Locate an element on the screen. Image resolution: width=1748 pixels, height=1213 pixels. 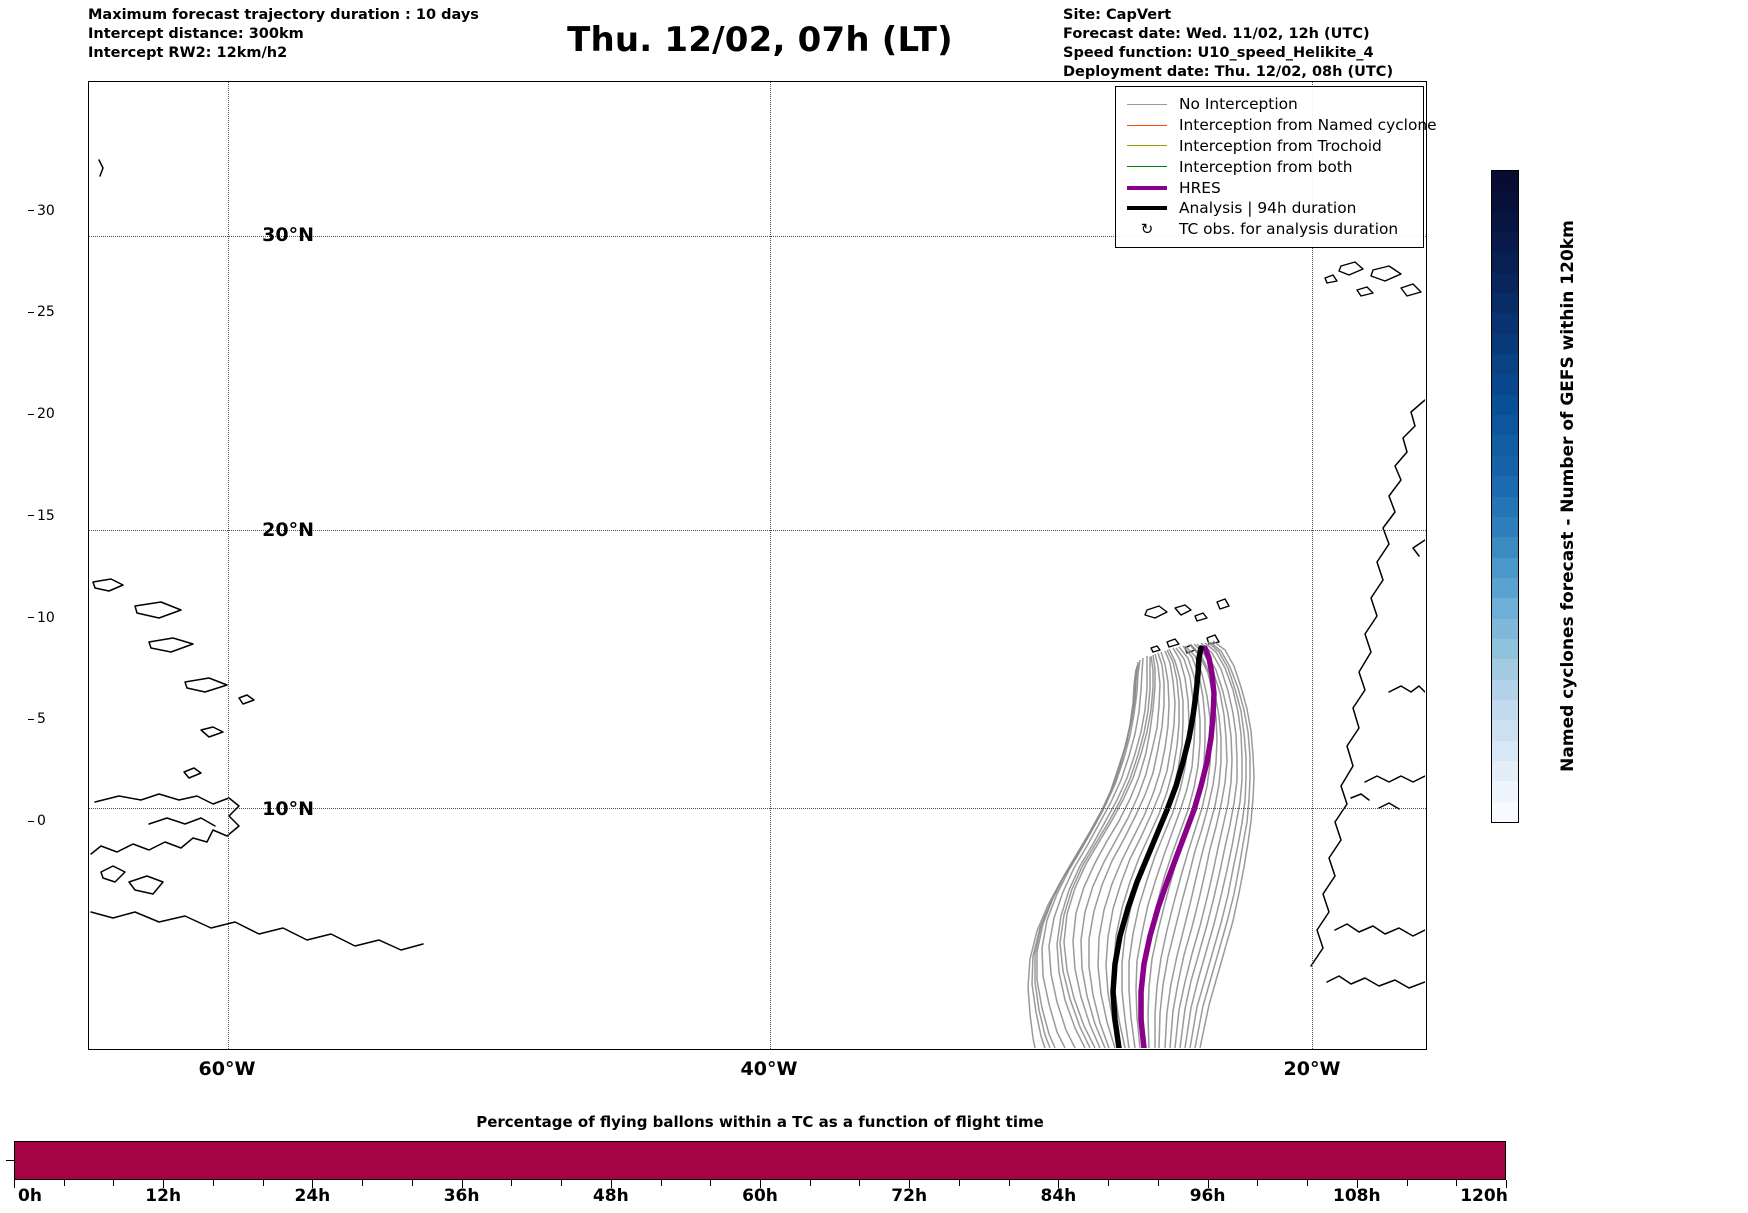
colorbar is located at coordinates (1505, 496).